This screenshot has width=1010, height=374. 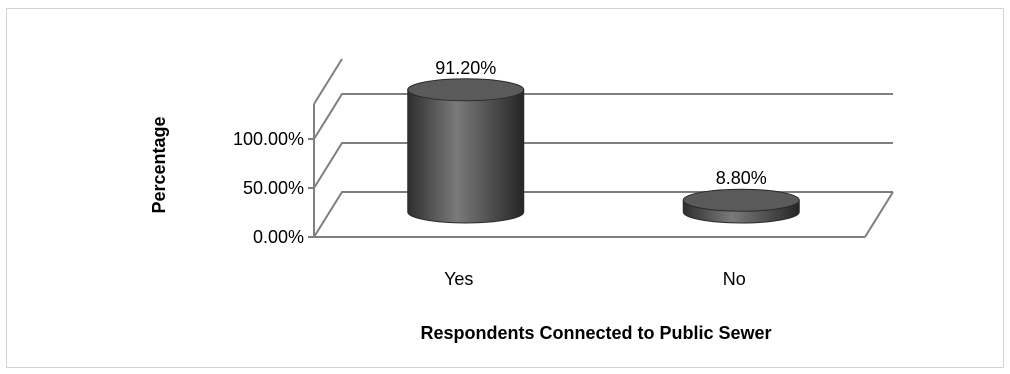 I want to click on x-axis-ticks: Yes No, so click(x=595, y=279).